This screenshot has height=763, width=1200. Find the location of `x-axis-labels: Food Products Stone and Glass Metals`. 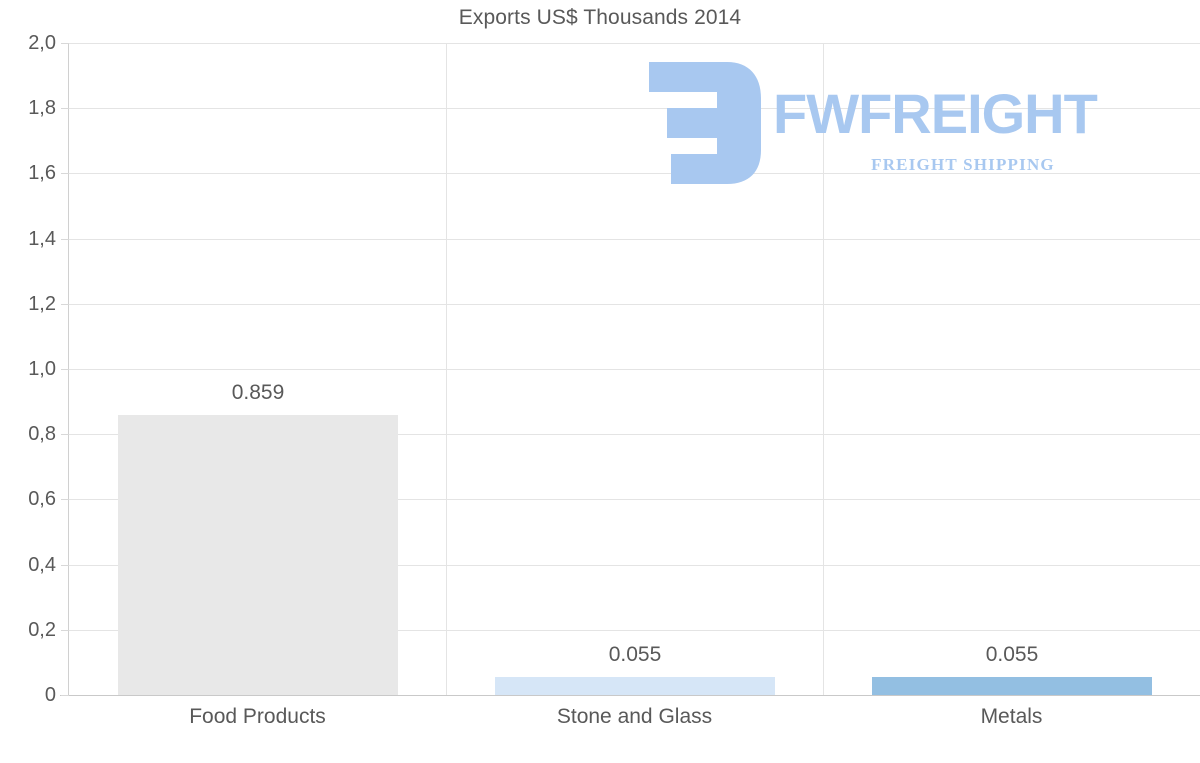

x-axis-labels: Food Products Stone and Glass Metals is located at coordinates (600, 726).